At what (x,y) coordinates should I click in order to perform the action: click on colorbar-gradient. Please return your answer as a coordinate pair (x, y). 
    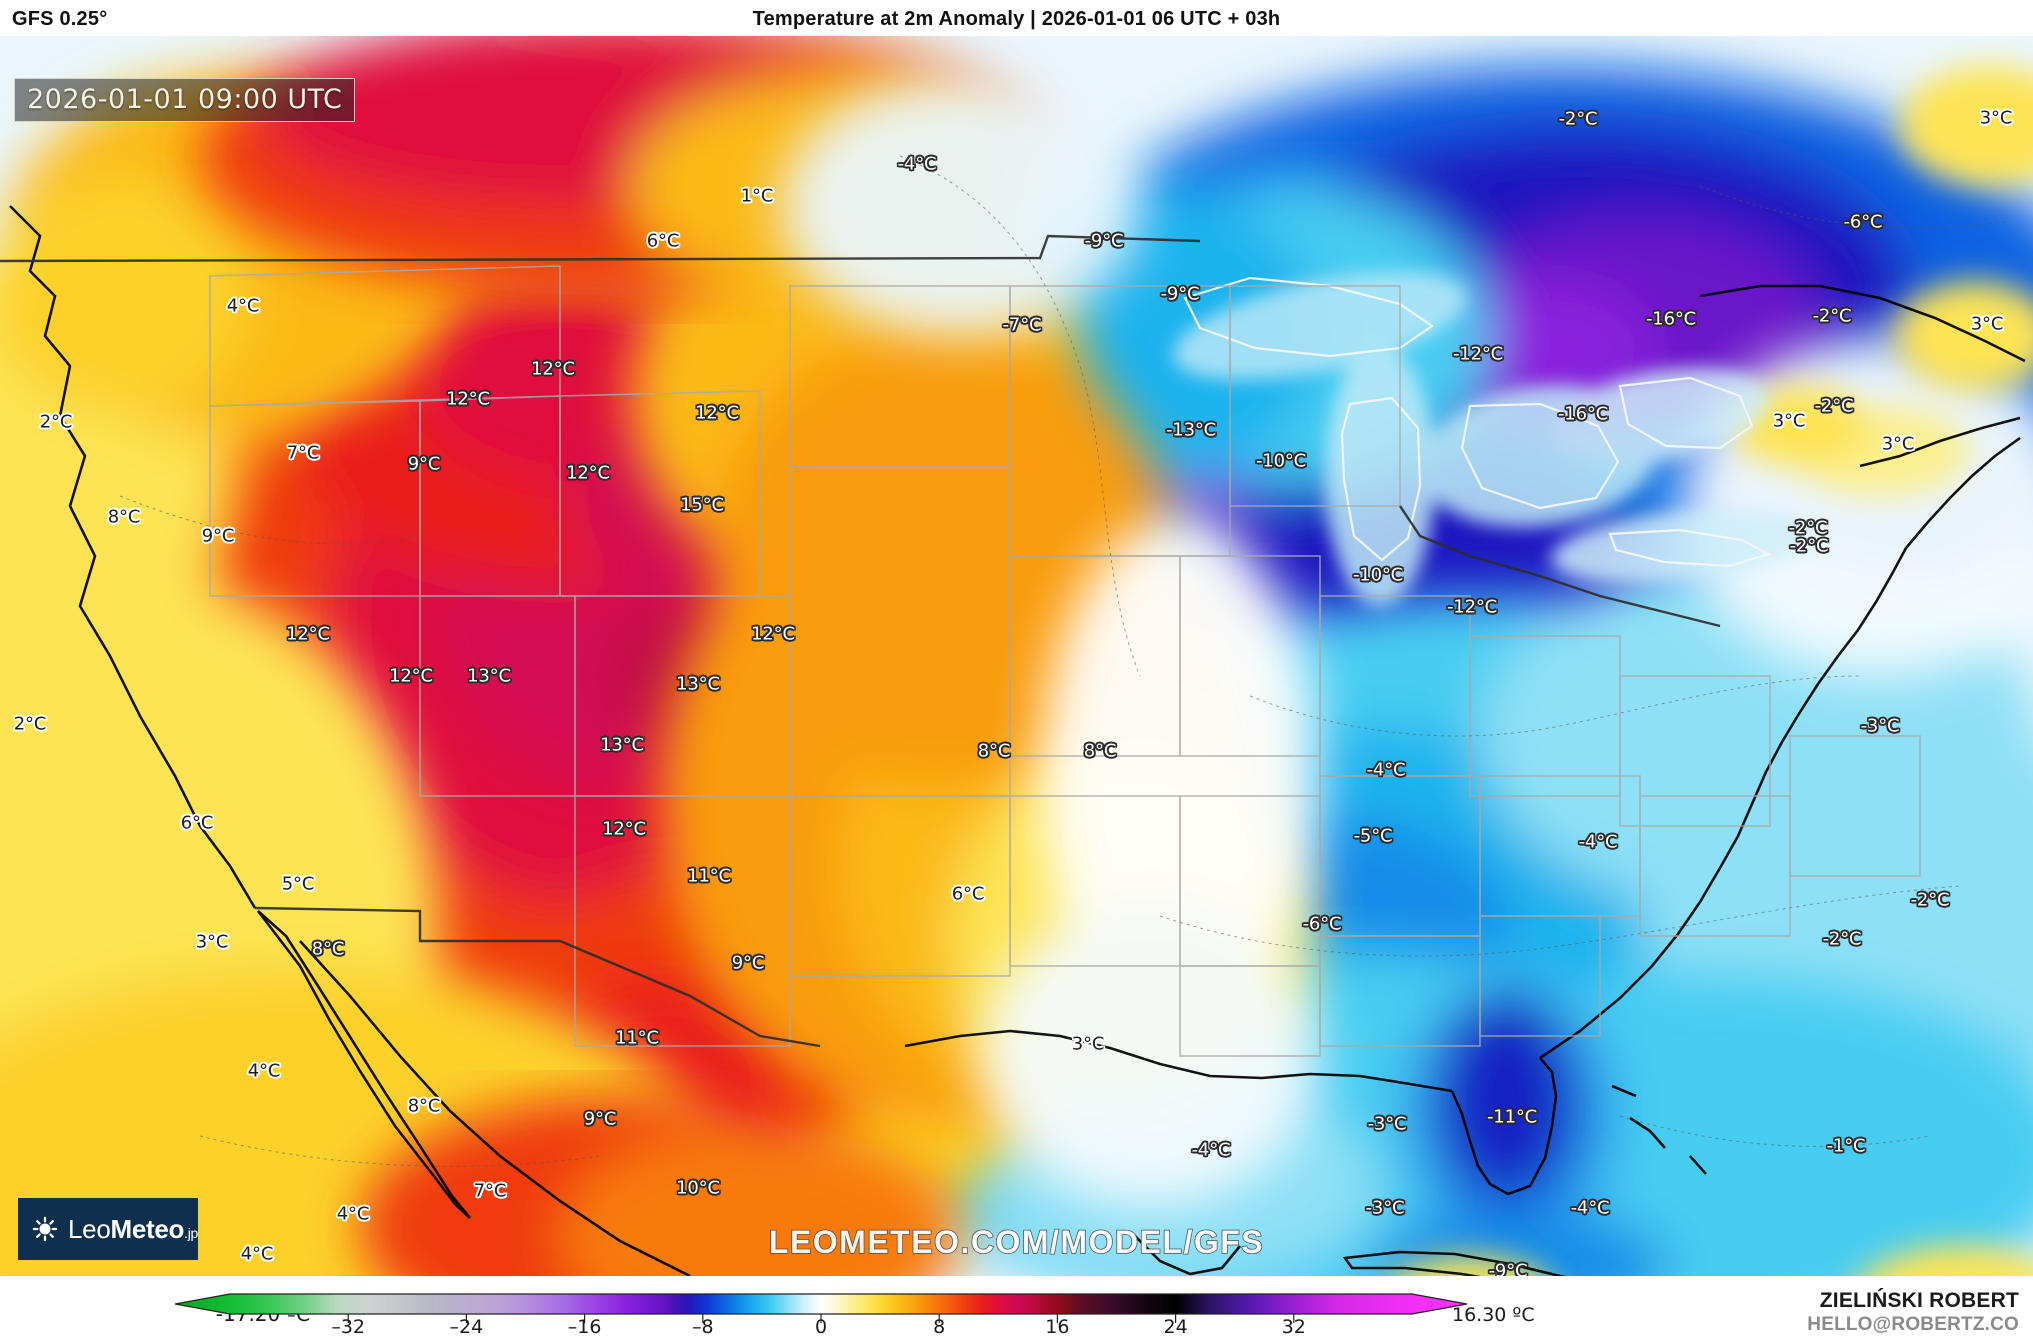
    Looking at the image, I should click on (821, 1308).